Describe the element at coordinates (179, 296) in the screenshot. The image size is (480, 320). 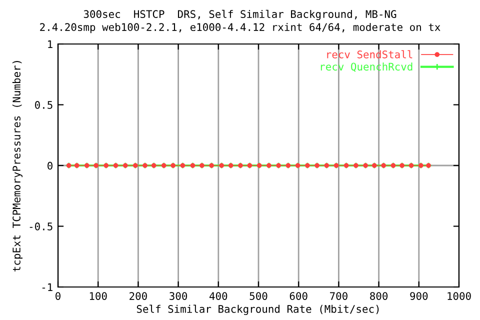
I see `x-tick-label: 300` at that location.